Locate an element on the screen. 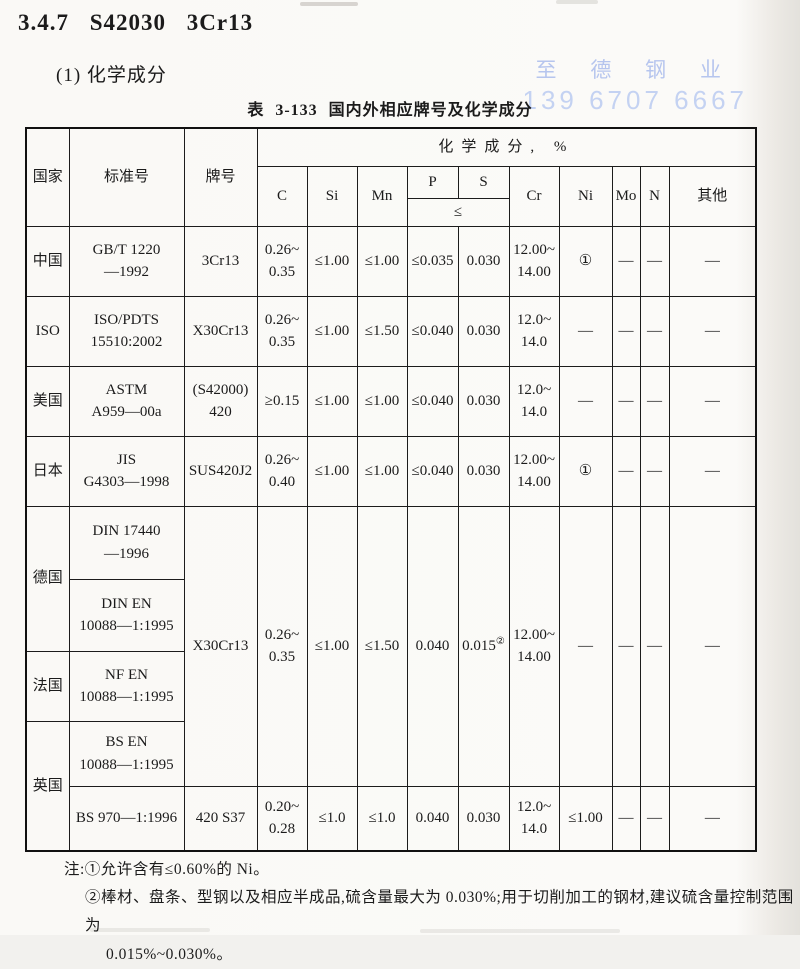 The image size is (800, 969). table-cell: 0.26~ 0.40 is located at coordinates (282, 471).